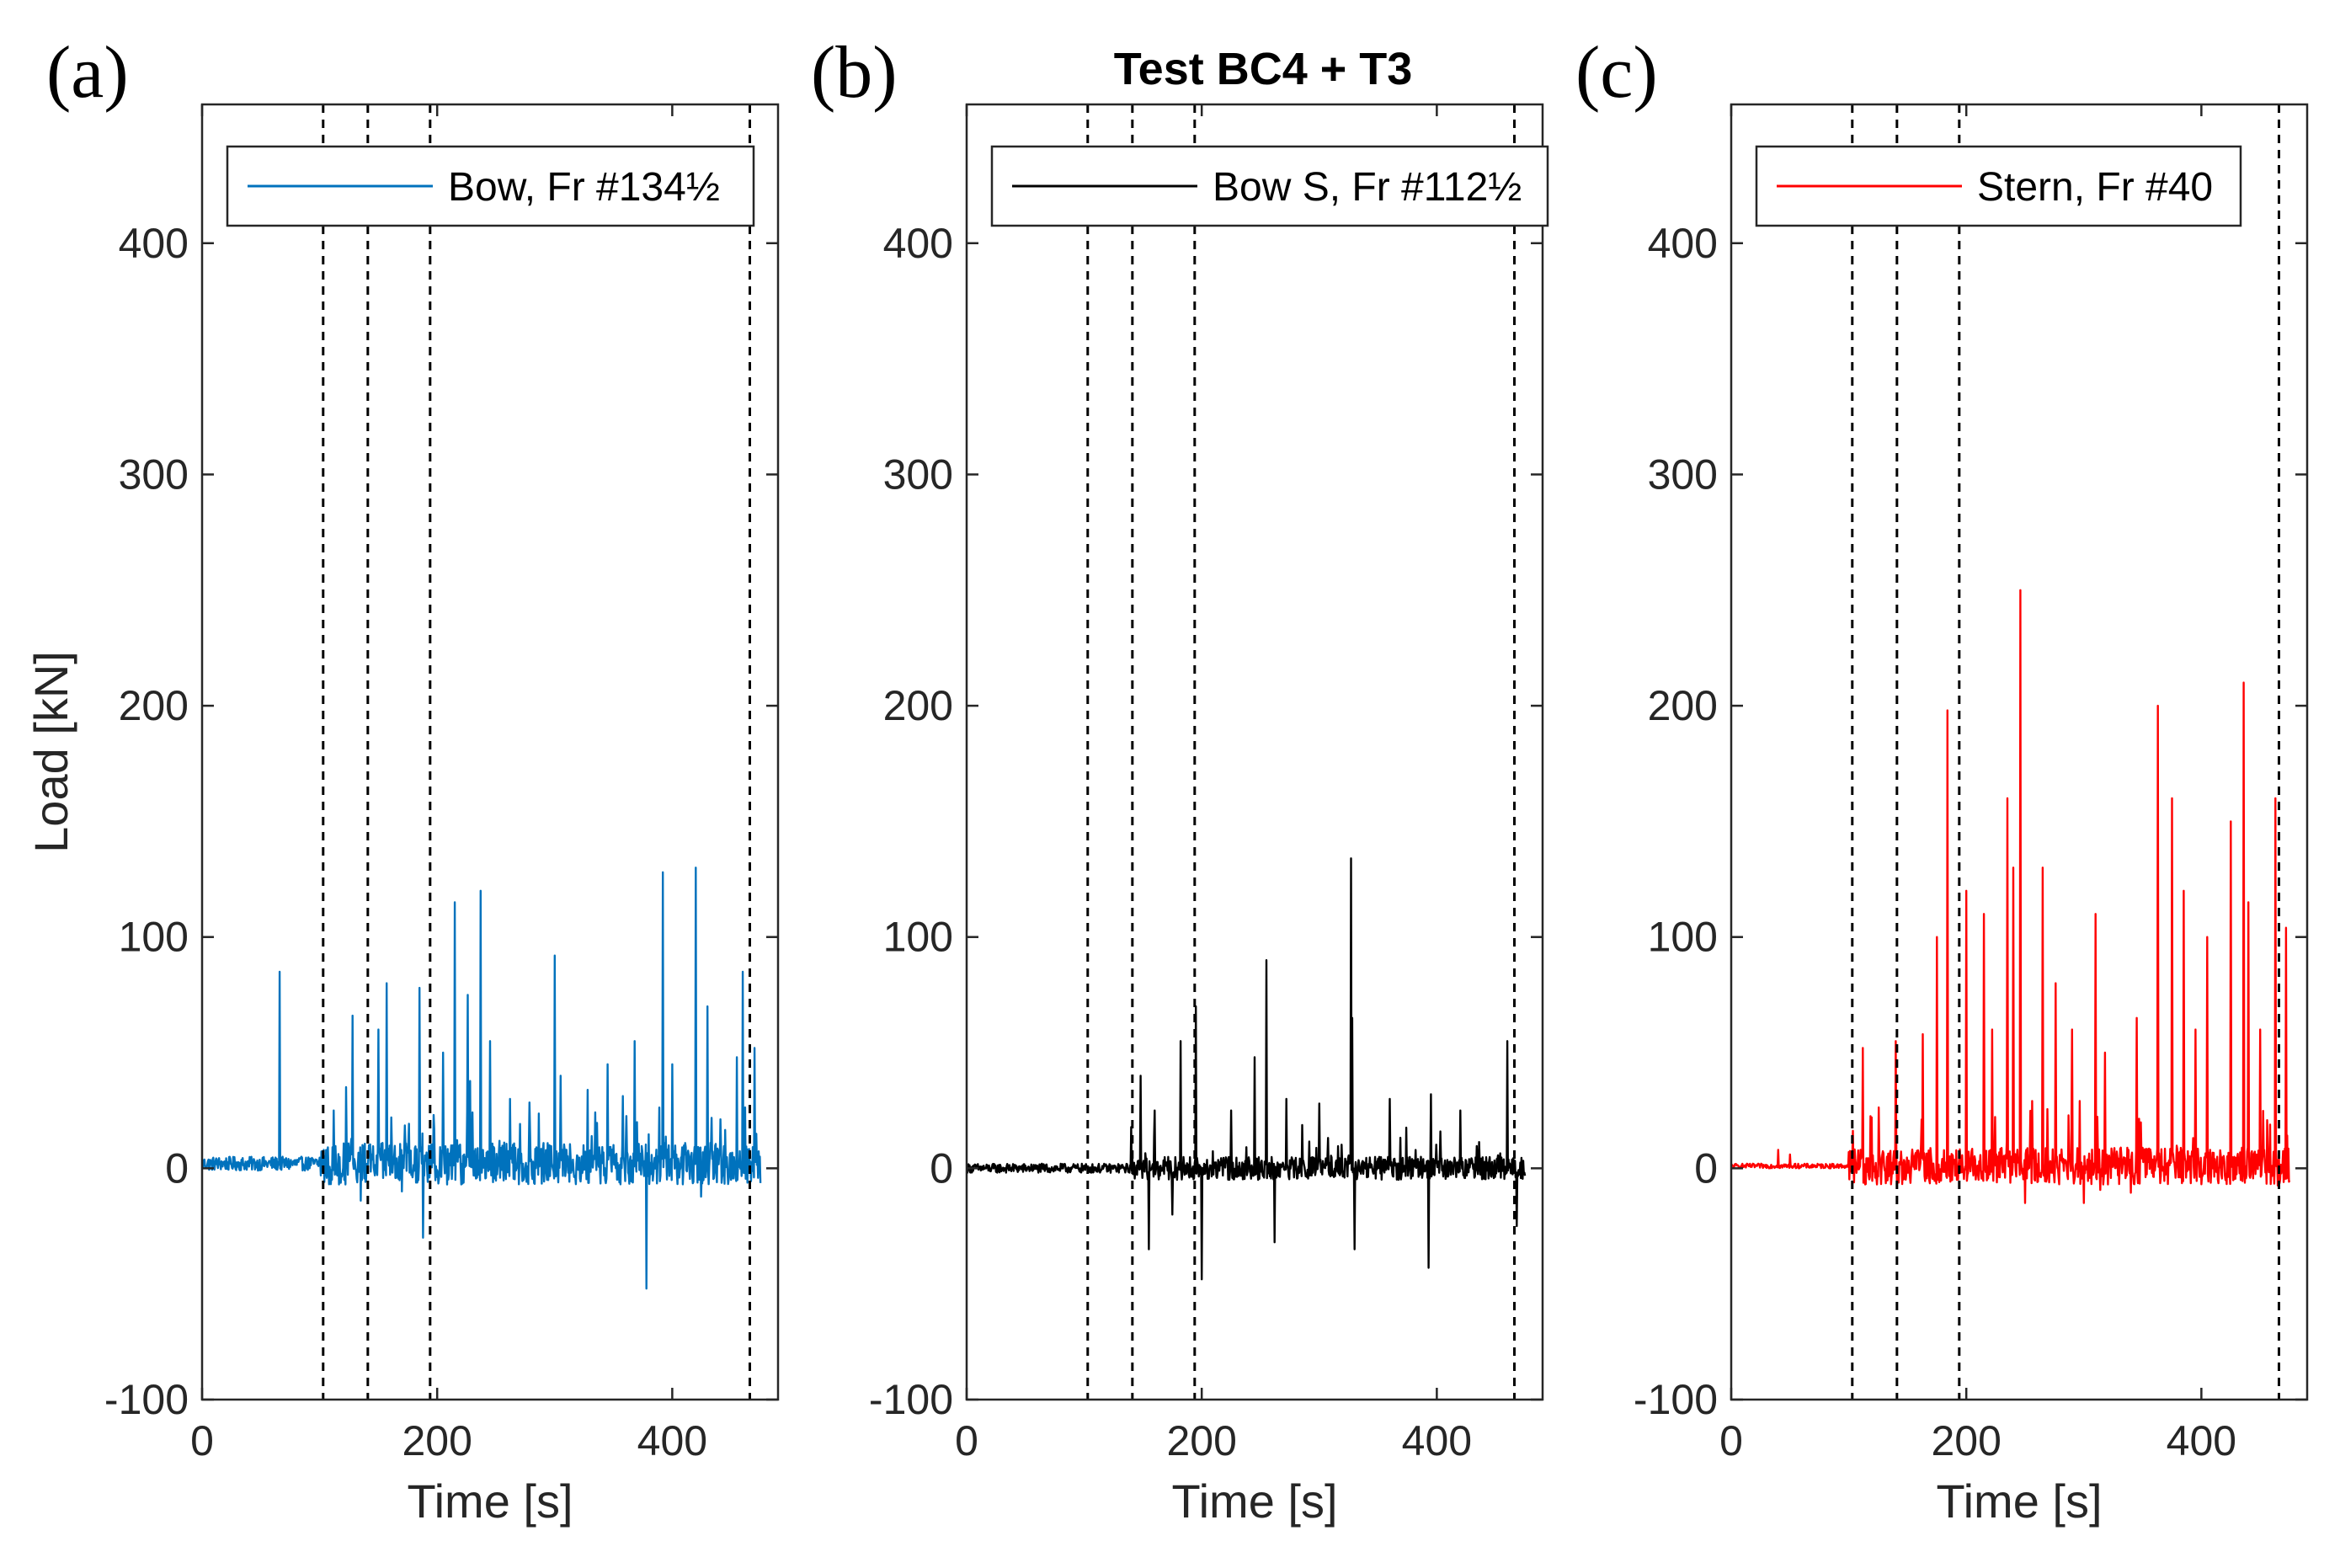 This screenshot has height=1568, width=2340. What do you see at coordinates (1264, 69) in the screenshot?
I see `figure-title: Test BC4 + T3` at bounding box center [1264, 69].